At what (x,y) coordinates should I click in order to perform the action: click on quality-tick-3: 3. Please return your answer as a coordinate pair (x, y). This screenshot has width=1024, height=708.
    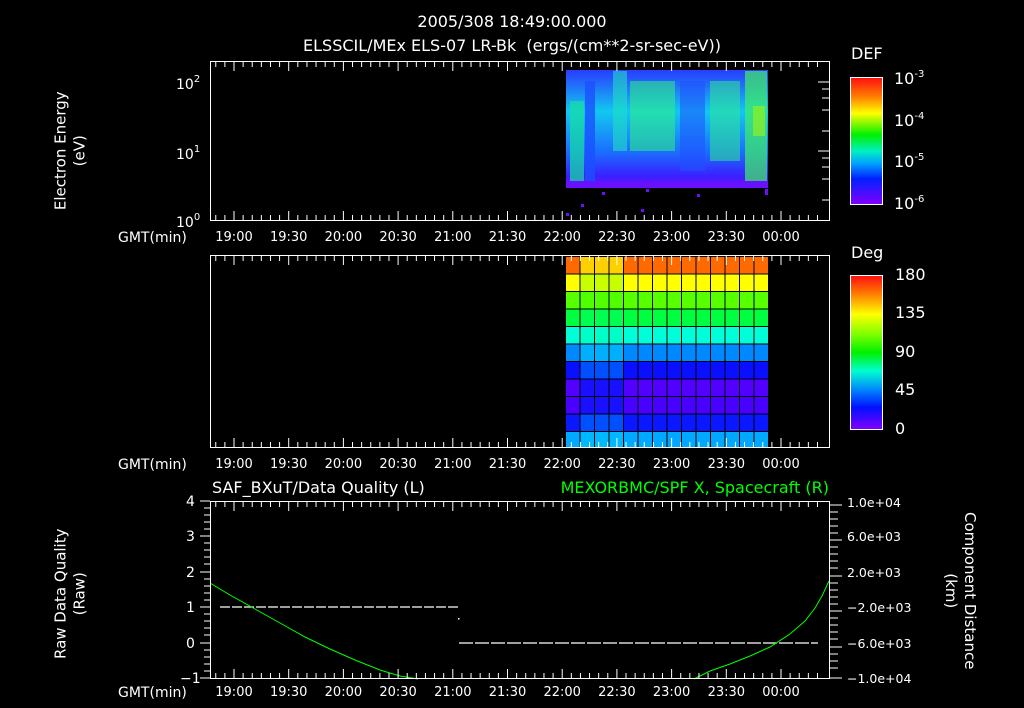
    Looking at the image, I should click on (190, 537).